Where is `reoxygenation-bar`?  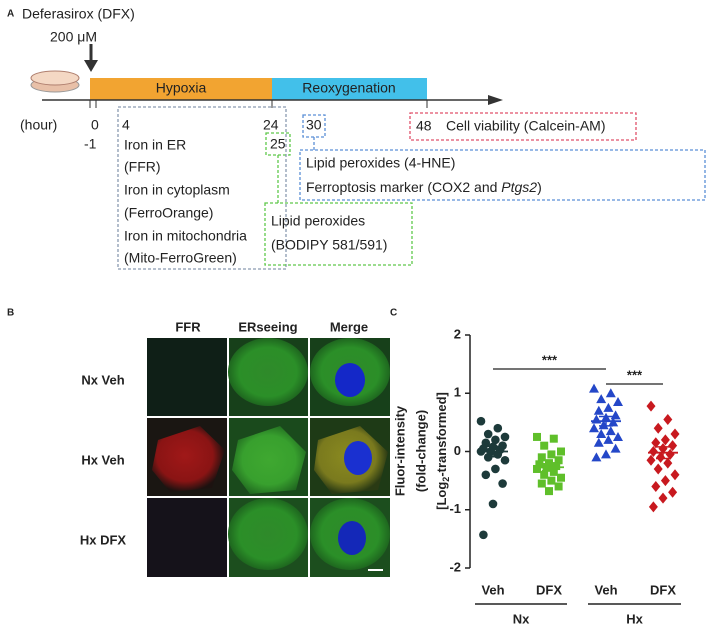
reoxygenation-bar is located at coordinates (349, 89).